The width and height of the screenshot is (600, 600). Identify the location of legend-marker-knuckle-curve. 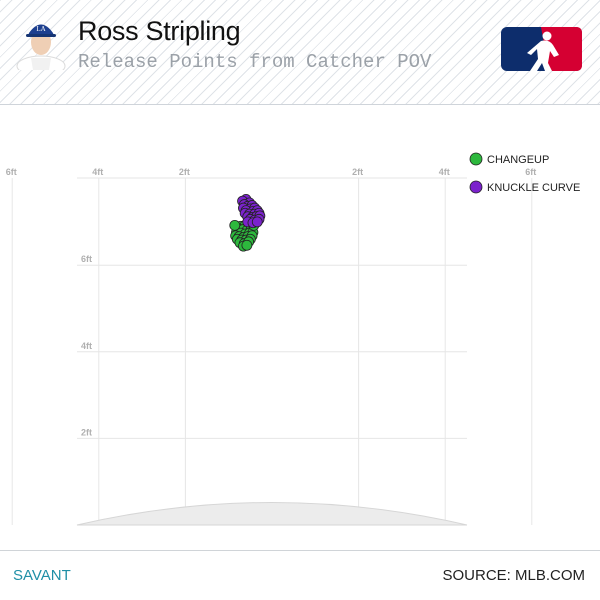
(476, 187).